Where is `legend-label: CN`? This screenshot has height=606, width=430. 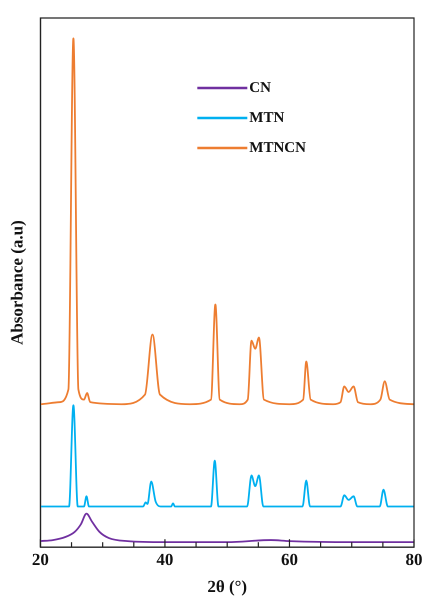
legend-label: CN is located at coordinates (260, 88).